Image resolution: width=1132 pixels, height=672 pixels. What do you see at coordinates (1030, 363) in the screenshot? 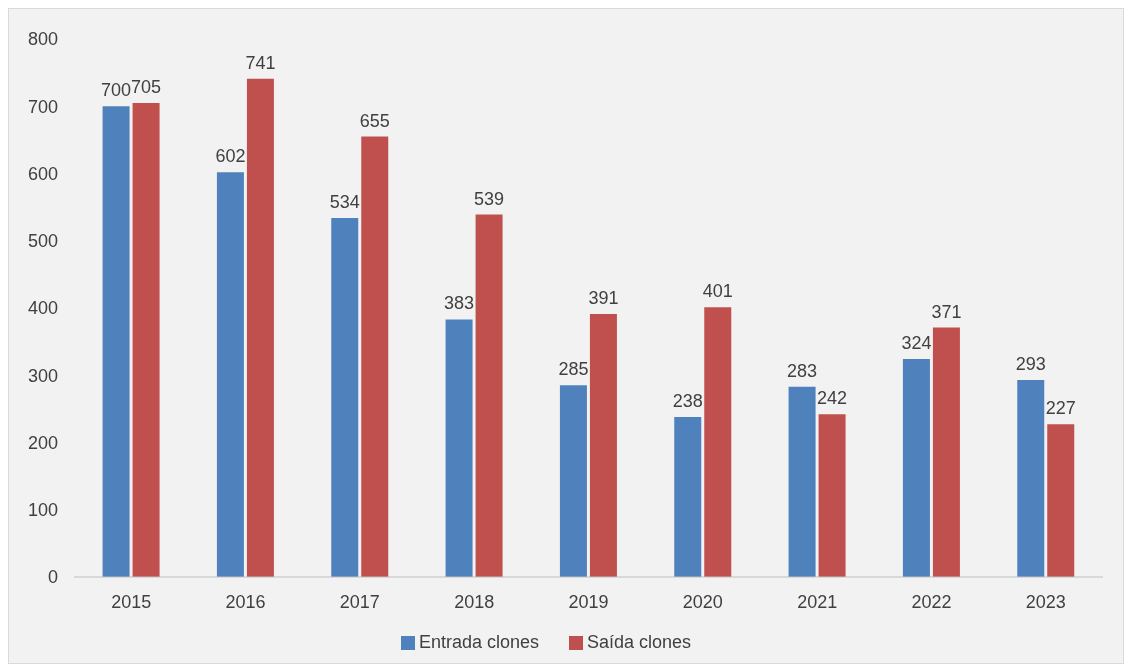
I see `data-label: 293` at bounding box center [1030, 363].